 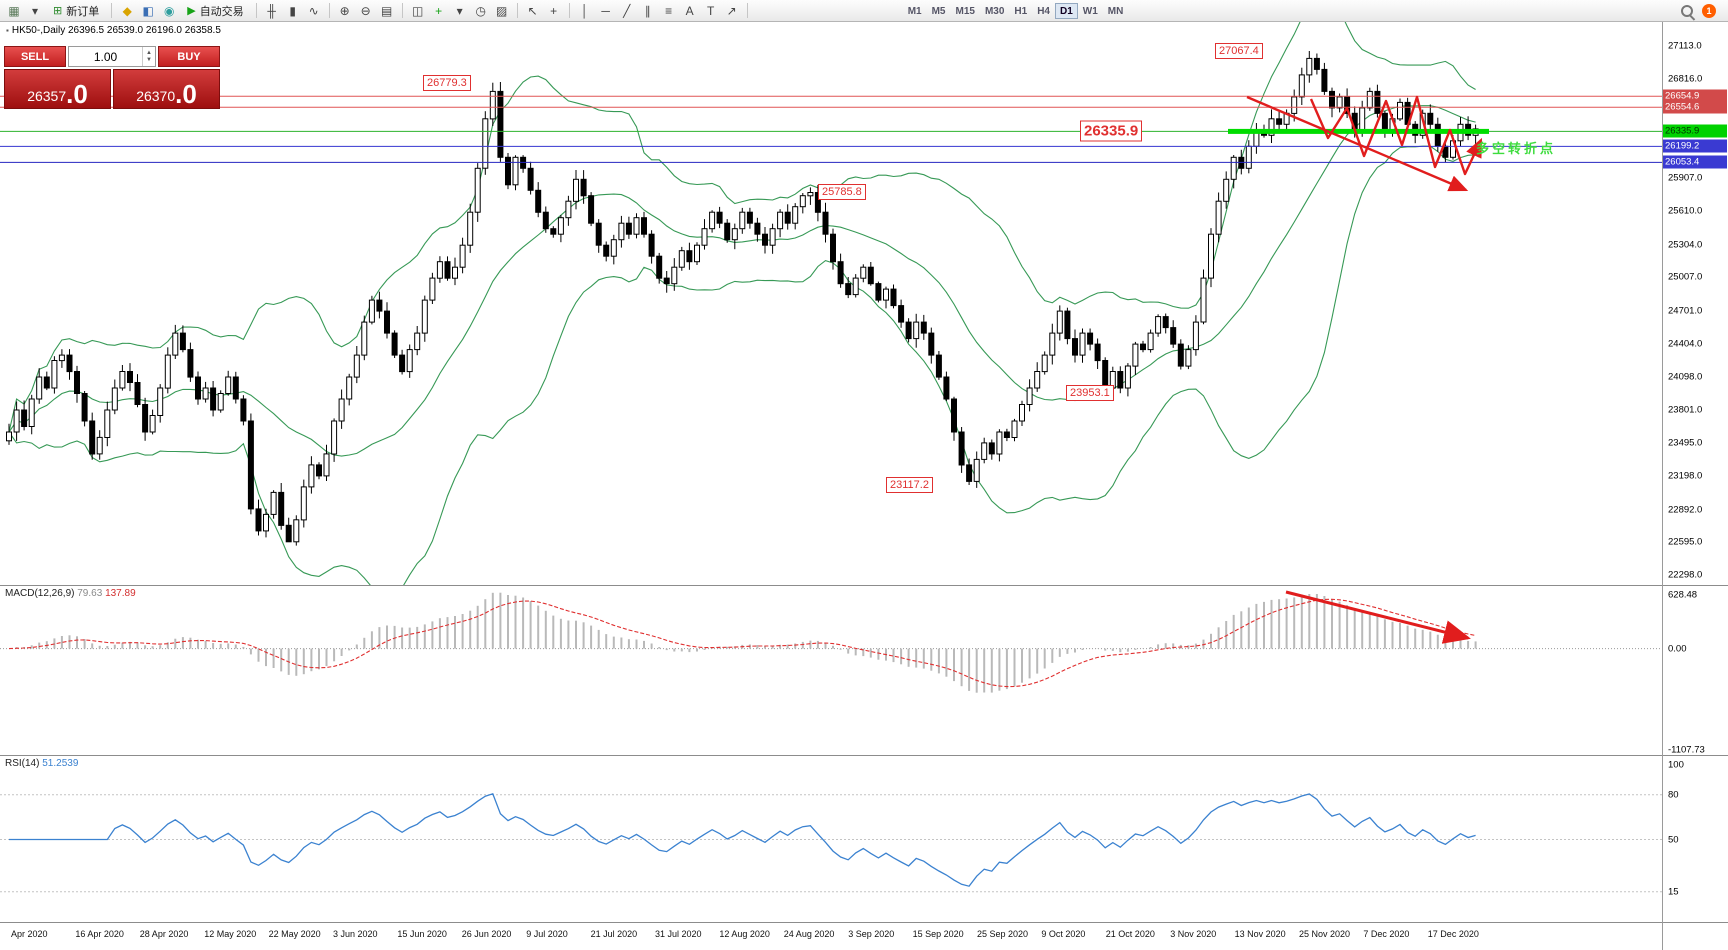 I want to click on price-annotation: 26335.9, so click(x=1111, y=131).